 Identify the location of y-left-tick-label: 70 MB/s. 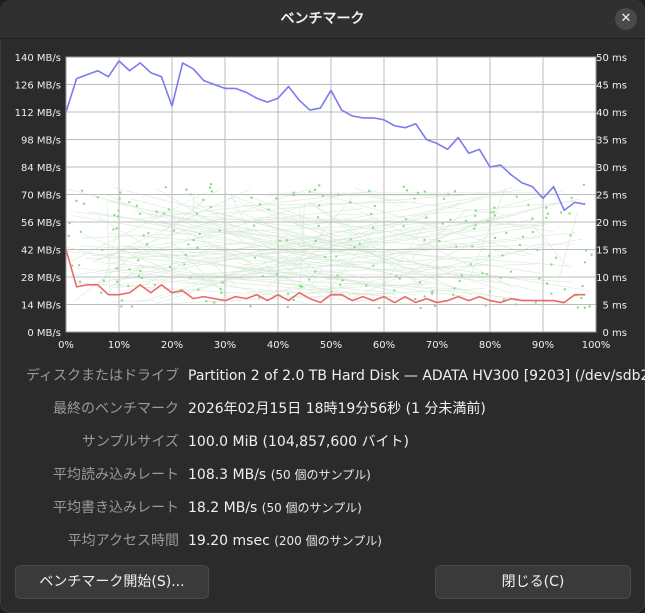
(41, 196).